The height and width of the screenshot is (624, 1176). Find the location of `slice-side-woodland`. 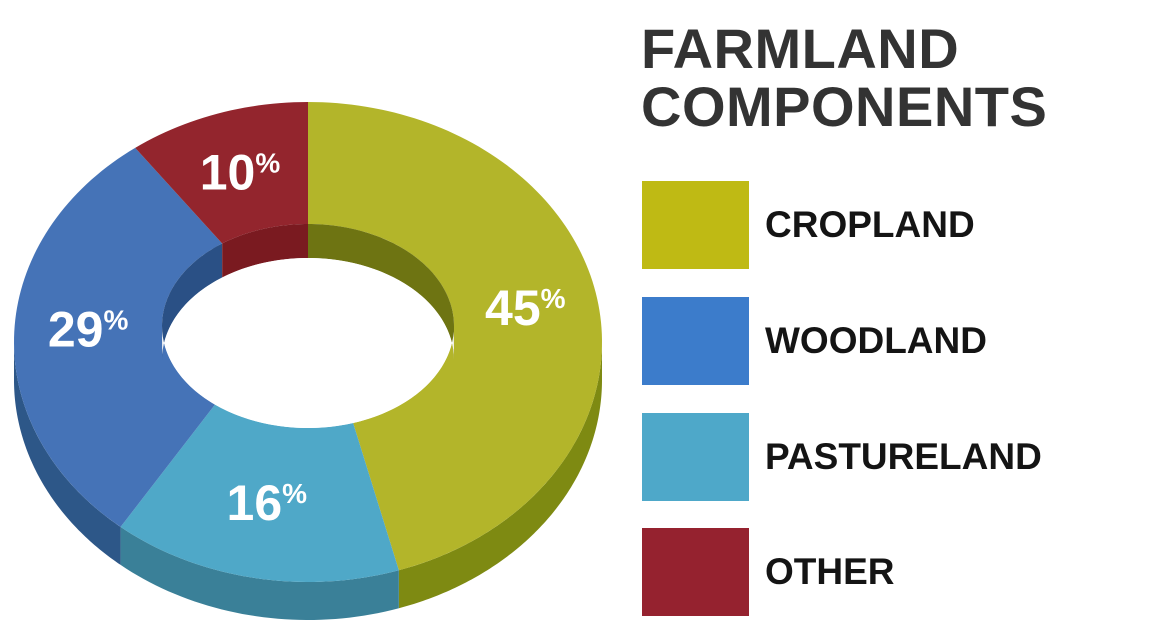

slice-side-woodland is located at coordinates (67, 453).